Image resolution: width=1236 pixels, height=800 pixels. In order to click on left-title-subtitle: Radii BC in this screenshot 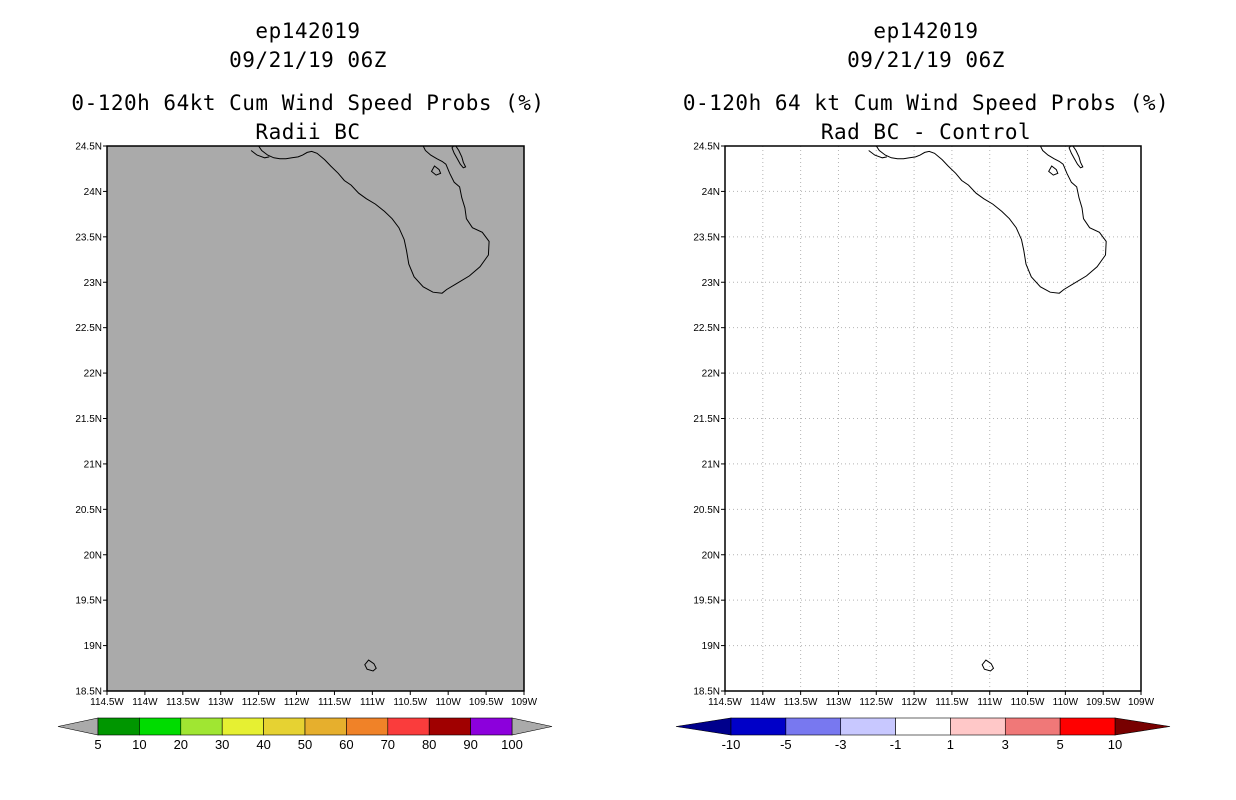, I will do `click(308, 132)`.